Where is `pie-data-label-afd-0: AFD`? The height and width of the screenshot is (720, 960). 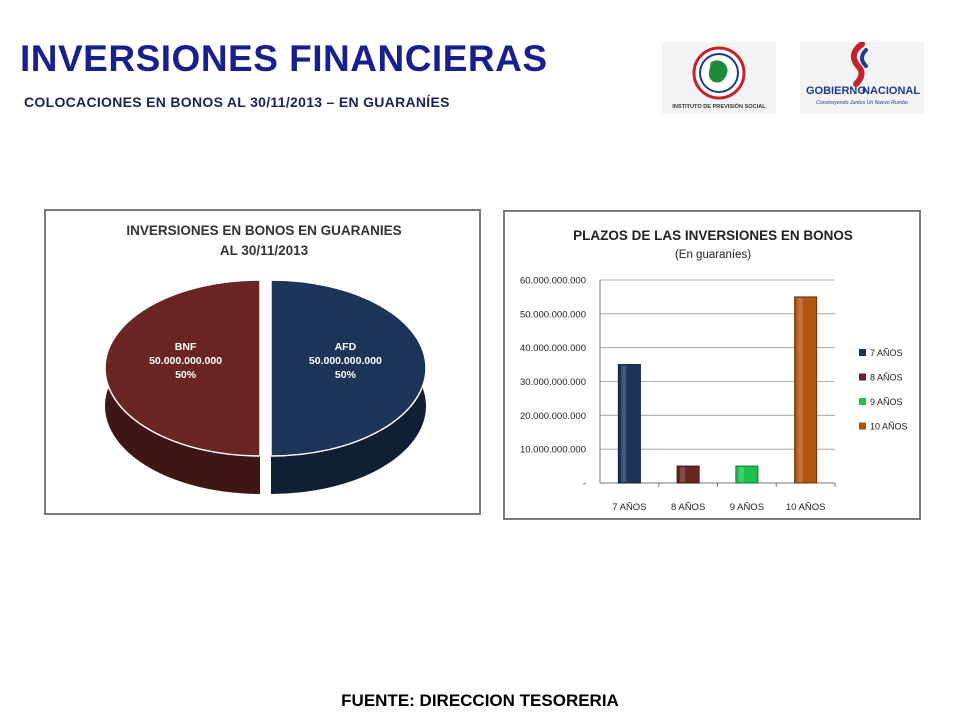
pie-data-label-afd-0: AFD is located at coordinates (346, 347).